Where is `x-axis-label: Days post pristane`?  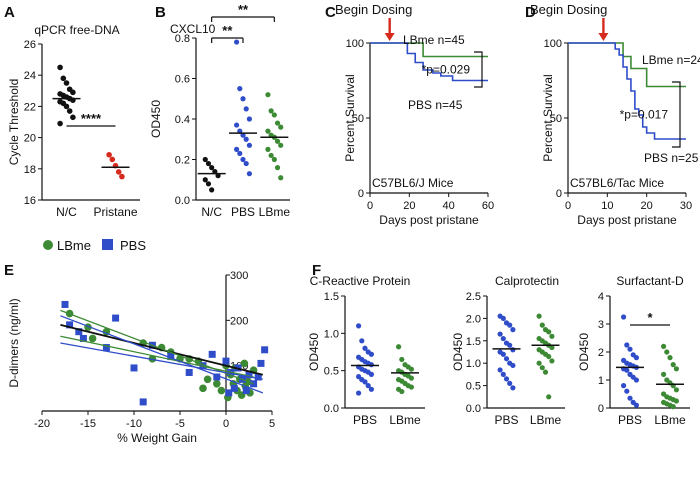 x-axis-label: Days post pristane is located at coordinates (627, 220).